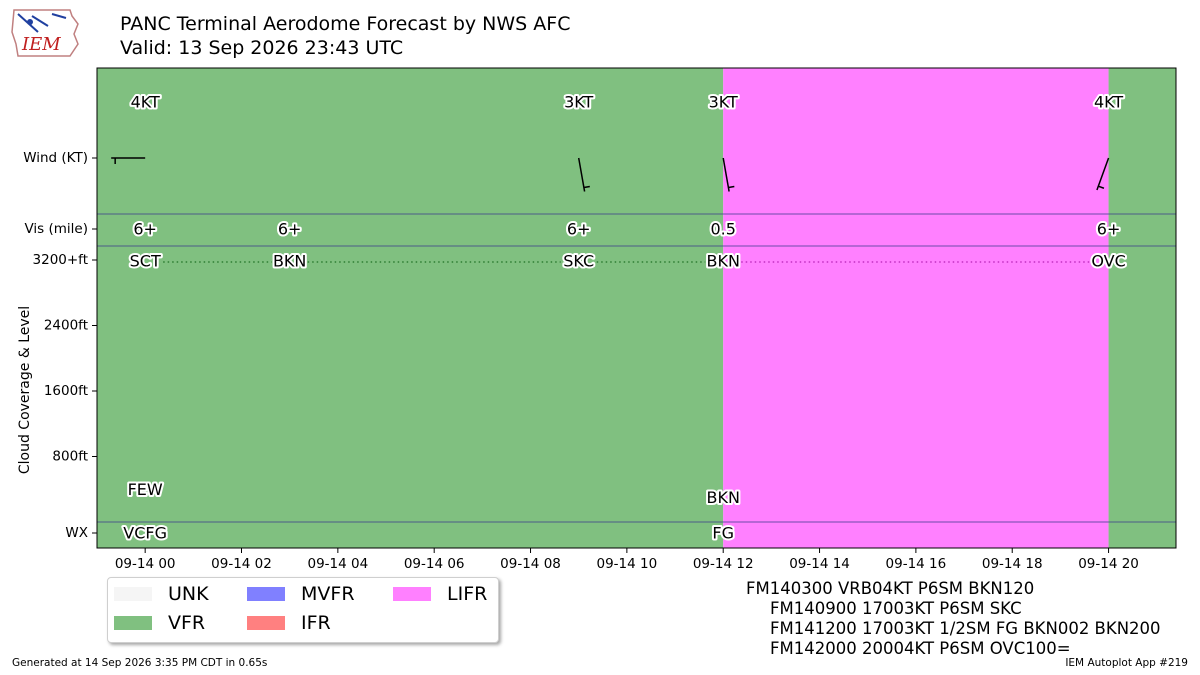 This screenshot has width=1200, height=675. What do you see at coordinates (41, 44) in the screenshot?
I see `logo-text: IEM` at bounding box center [41, 44].